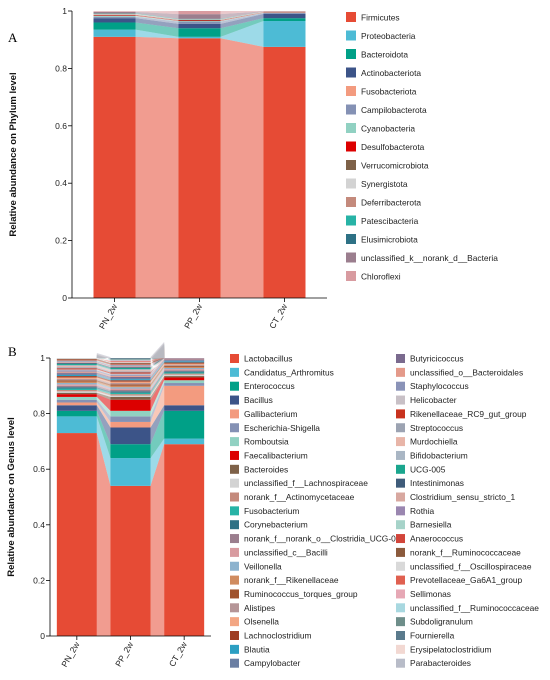 The height and width of the screenshot is (680, 550). I want to click on legend-label: Bacteroidota, so click(384, 55).